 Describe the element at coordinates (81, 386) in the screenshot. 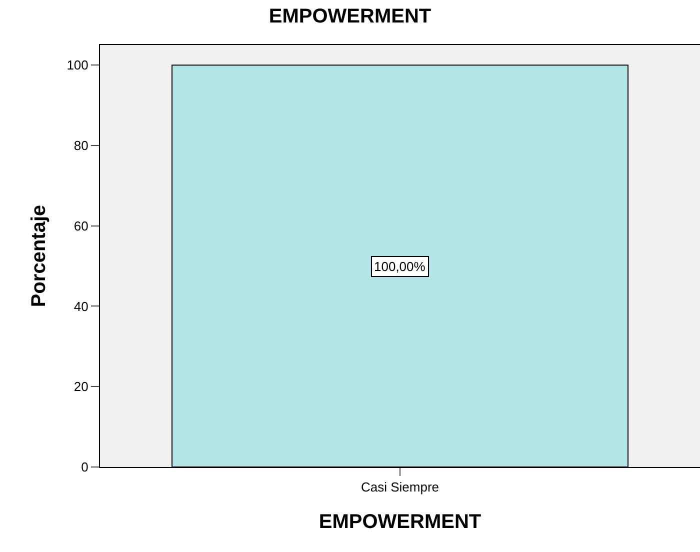

I see `y-tick-label: 20` at that location.